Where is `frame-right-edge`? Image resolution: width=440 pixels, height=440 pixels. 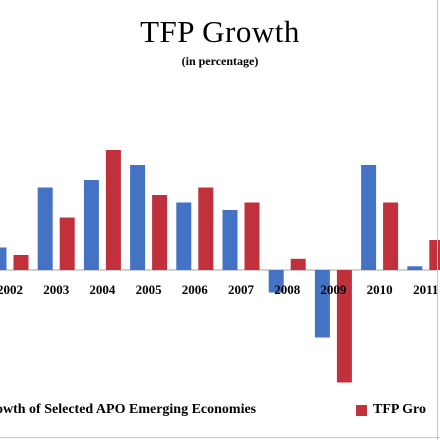
frame-right-edge is located at coordinates (437, 220).